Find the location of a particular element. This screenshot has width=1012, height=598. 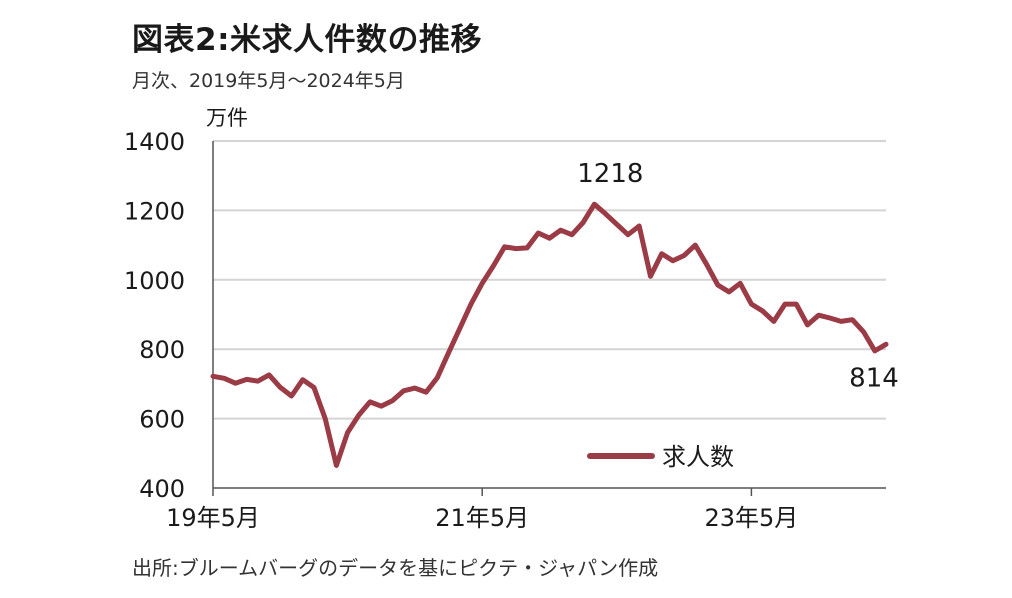

source-note: 出所:ブルームバーグのデータを基にピクテ・ジャパン作成 is located at coordinates (395, 568).